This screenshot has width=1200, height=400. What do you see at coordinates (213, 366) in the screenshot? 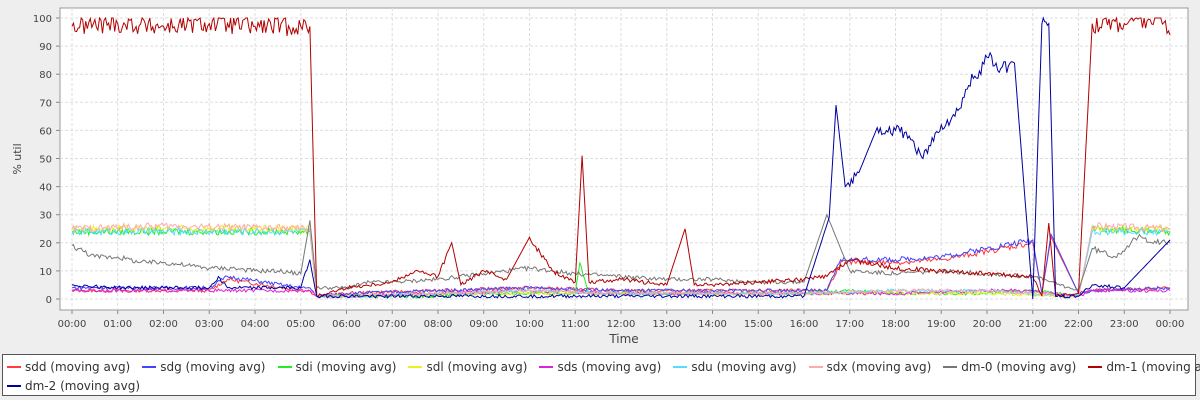
I see `legend-label: sdg (moving avg)` at bounding box center [213, 366].